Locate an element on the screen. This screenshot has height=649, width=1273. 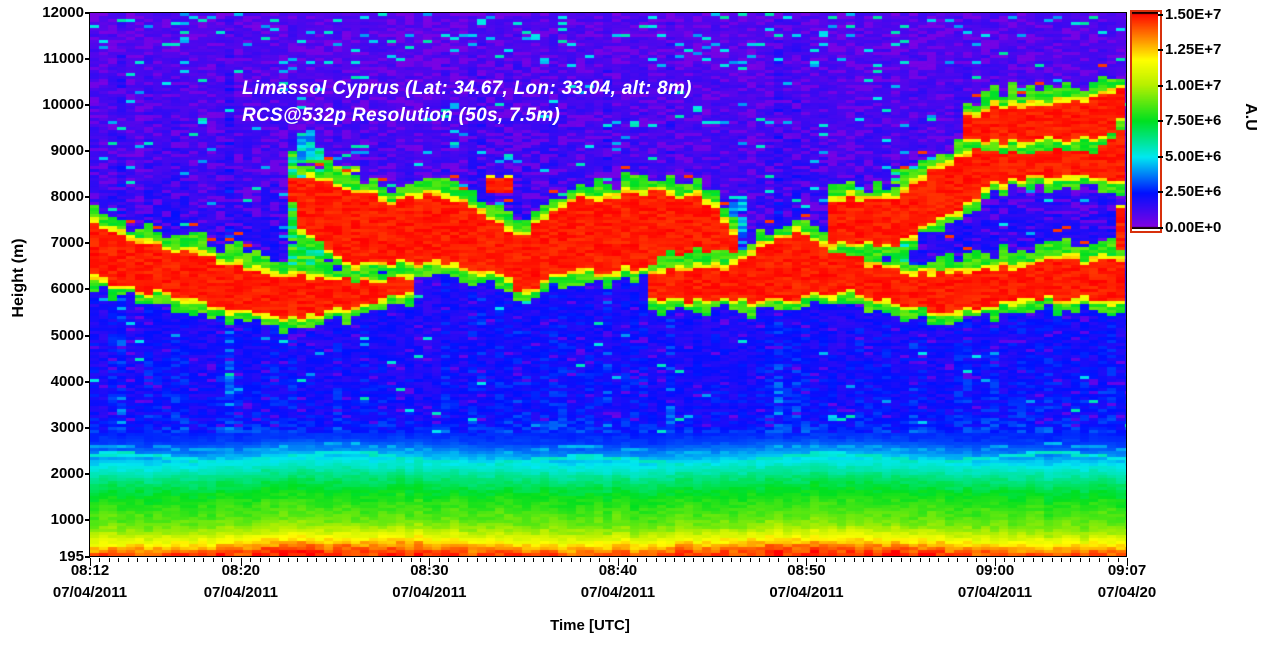
x-tick-time: 09:00 is located at coordinates (995, 570).